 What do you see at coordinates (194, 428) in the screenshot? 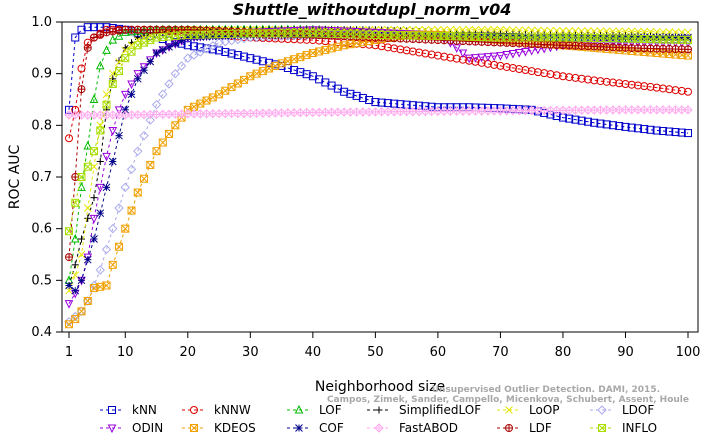
I see `legend-marker-kdeos` at bounding box center [194, 428].